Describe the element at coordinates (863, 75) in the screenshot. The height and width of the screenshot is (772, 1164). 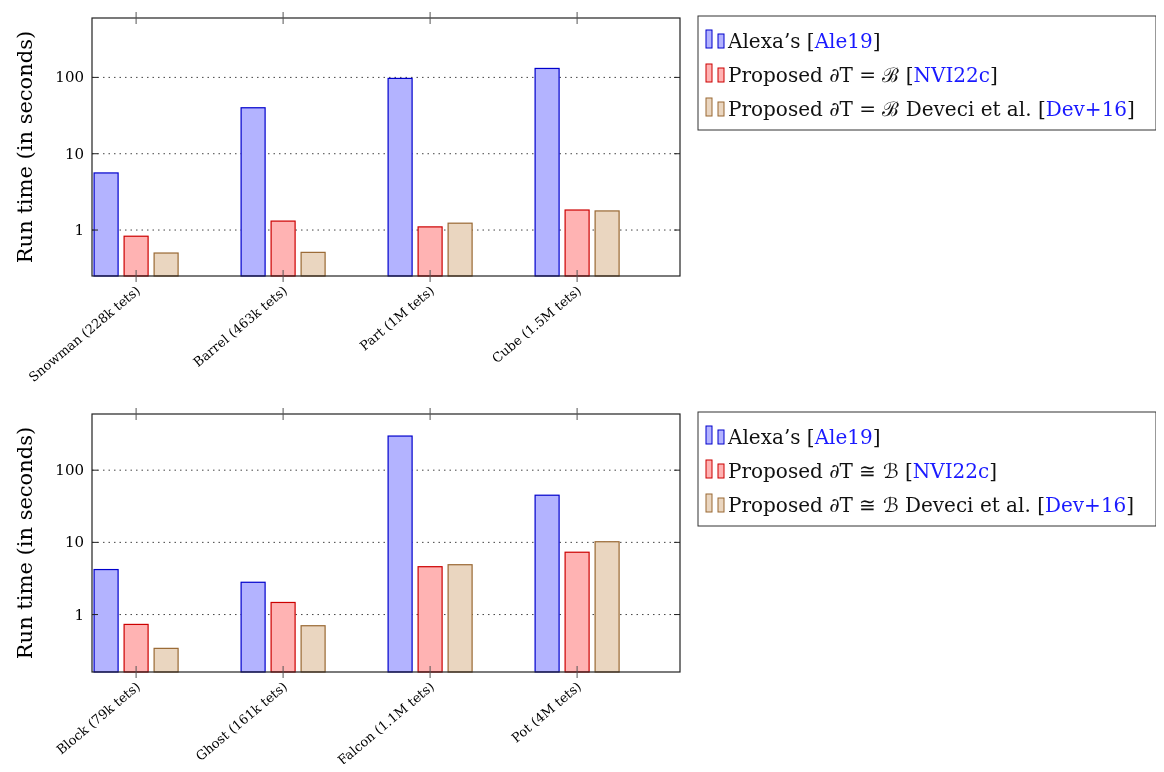
I see `legend-label: Proposed ∂T = ℬ [NVI22c]` at that location.